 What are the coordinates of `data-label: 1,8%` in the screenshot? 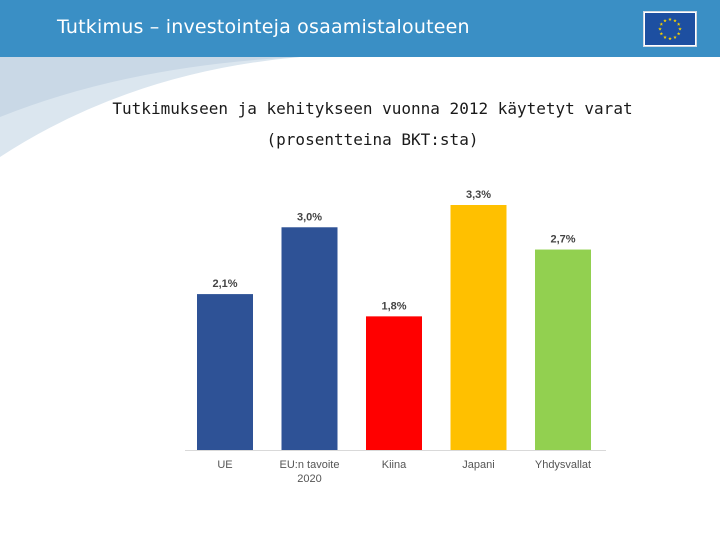 It's located at (393, 306).